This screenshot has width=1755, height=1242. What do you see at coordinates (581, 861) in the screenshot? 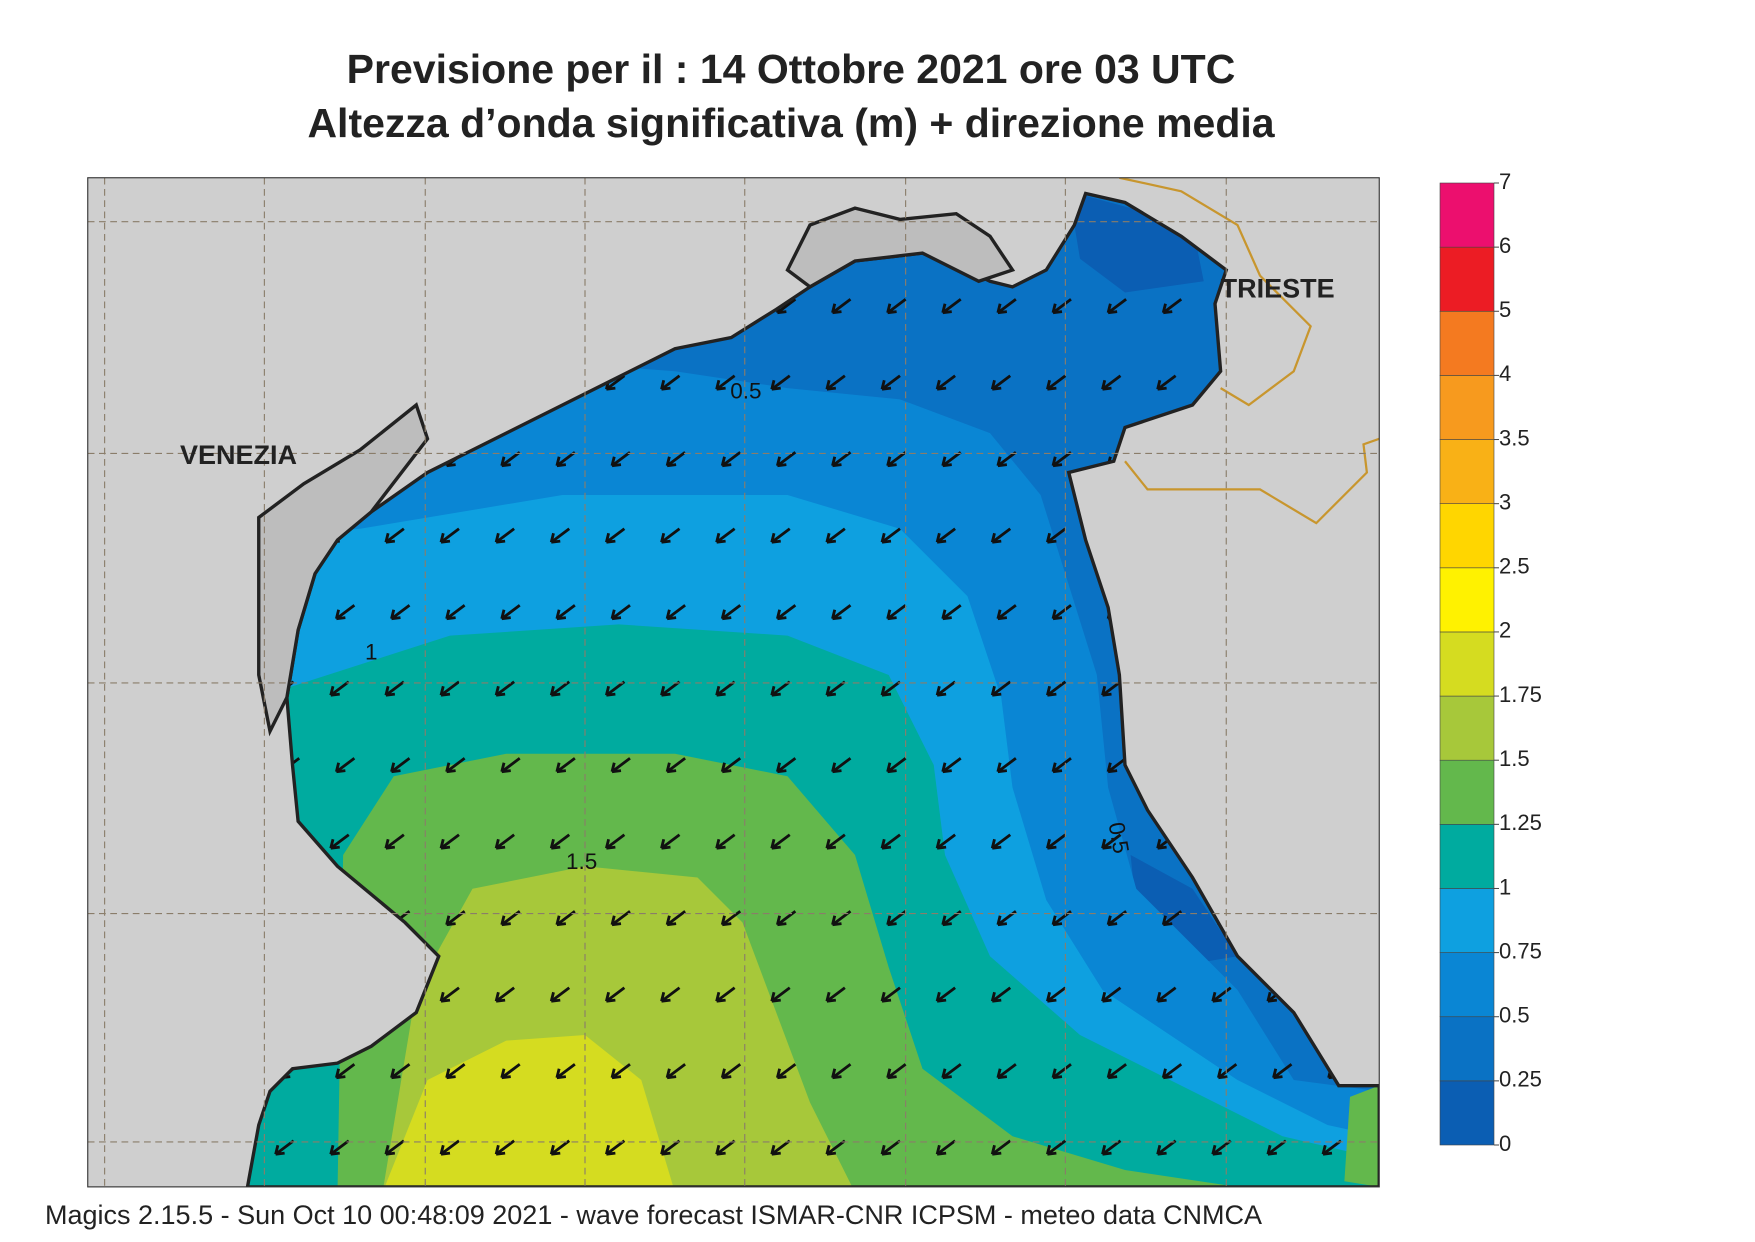
I see `contour-label: 1.5` at bounding box center [581, 861].